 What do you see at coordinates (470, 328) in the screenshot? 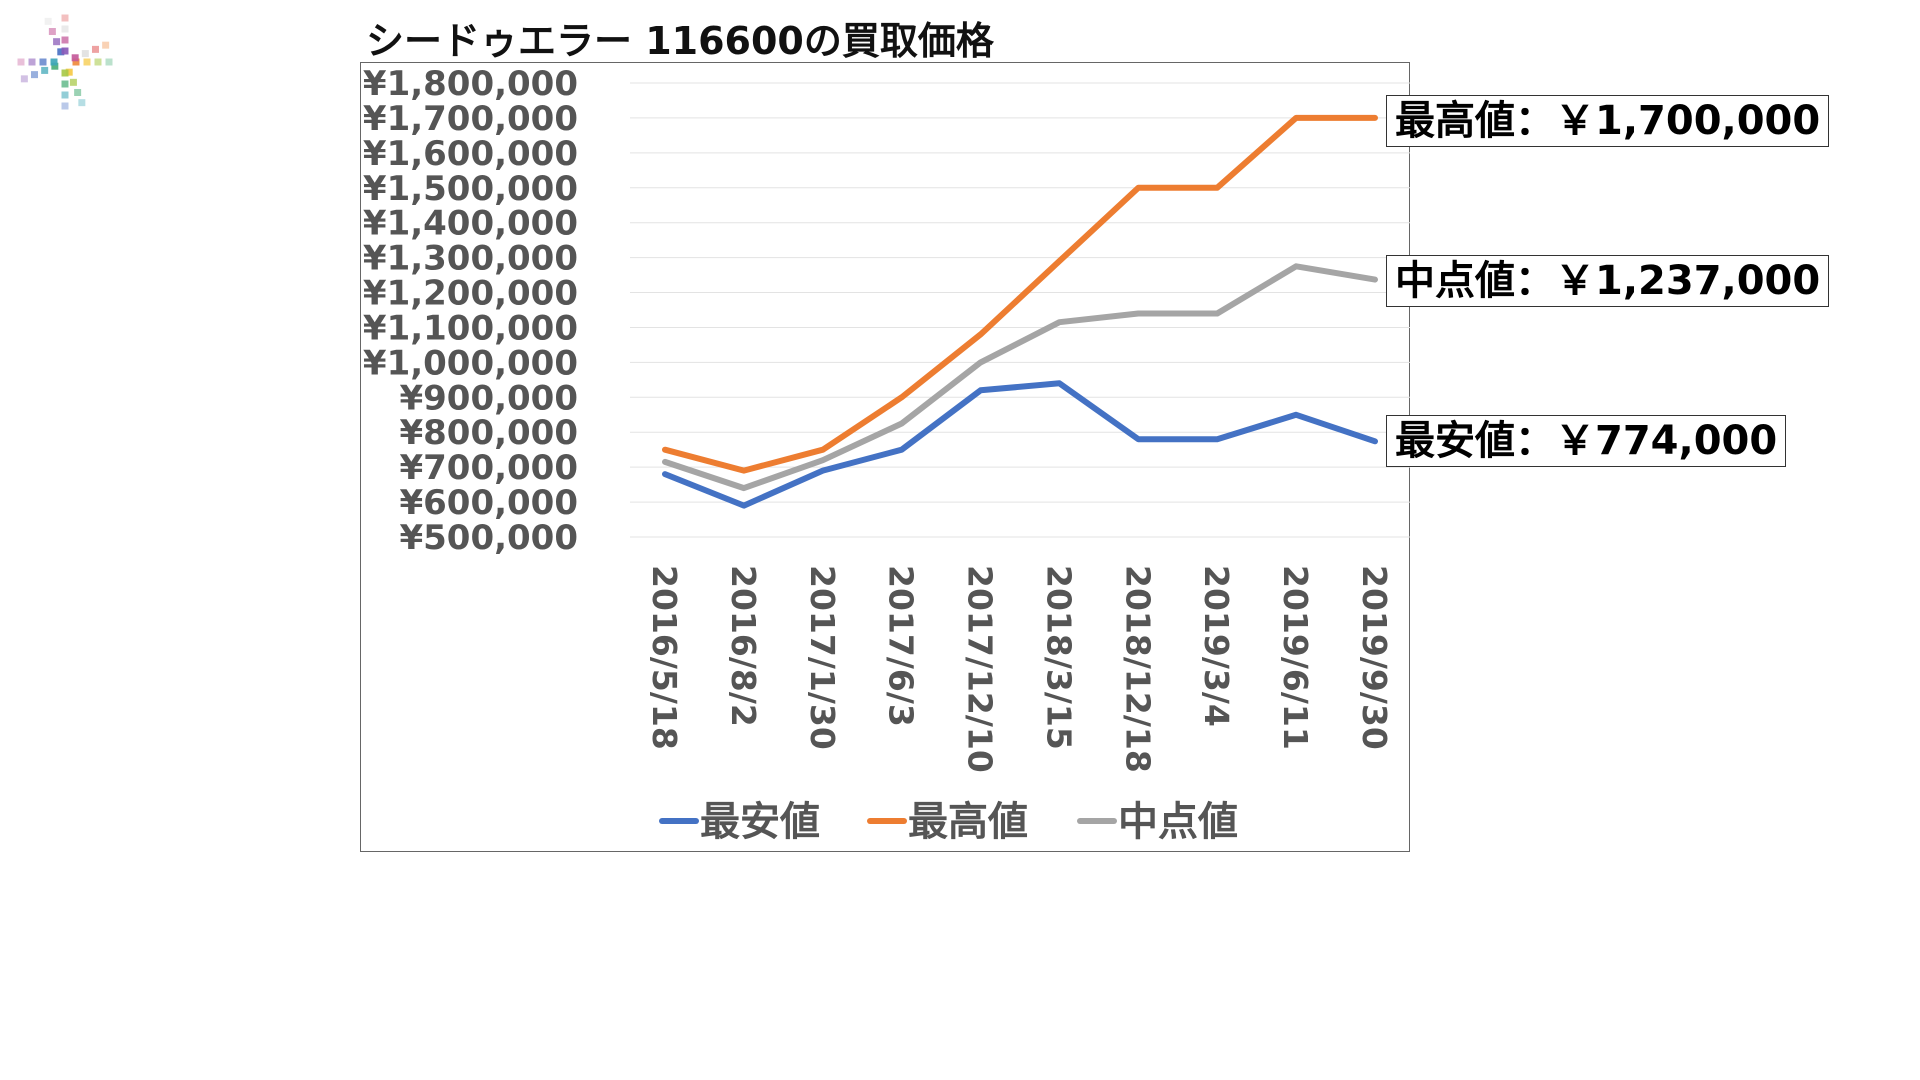
I see `y-tick-label: ¥1,100,000` at bounding box center [470, 328].